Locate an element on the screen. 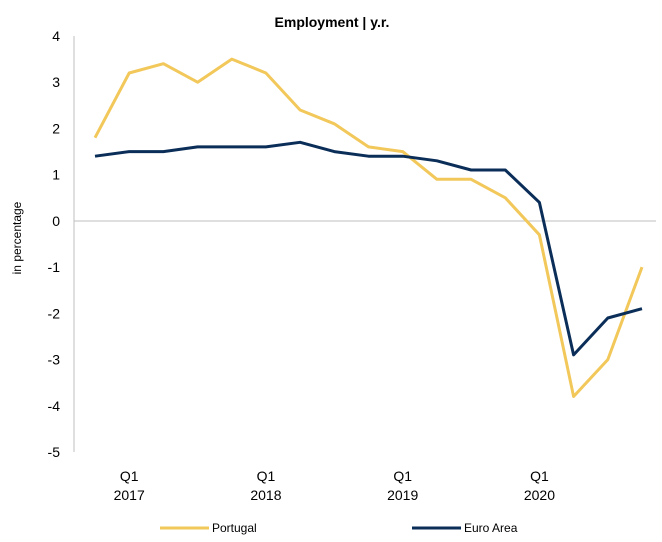 This screenshot has height=542, width=662. y-tick-label: 1 is located at coordinates (56, 175).